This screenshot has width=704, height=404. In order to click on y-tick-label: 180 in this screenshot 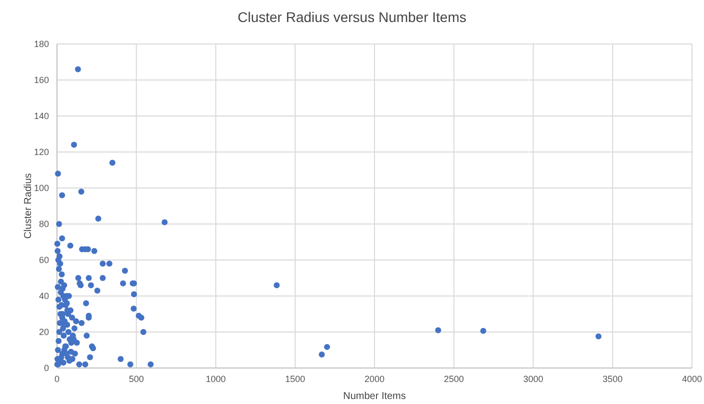, I will do `click(41, 44)`.